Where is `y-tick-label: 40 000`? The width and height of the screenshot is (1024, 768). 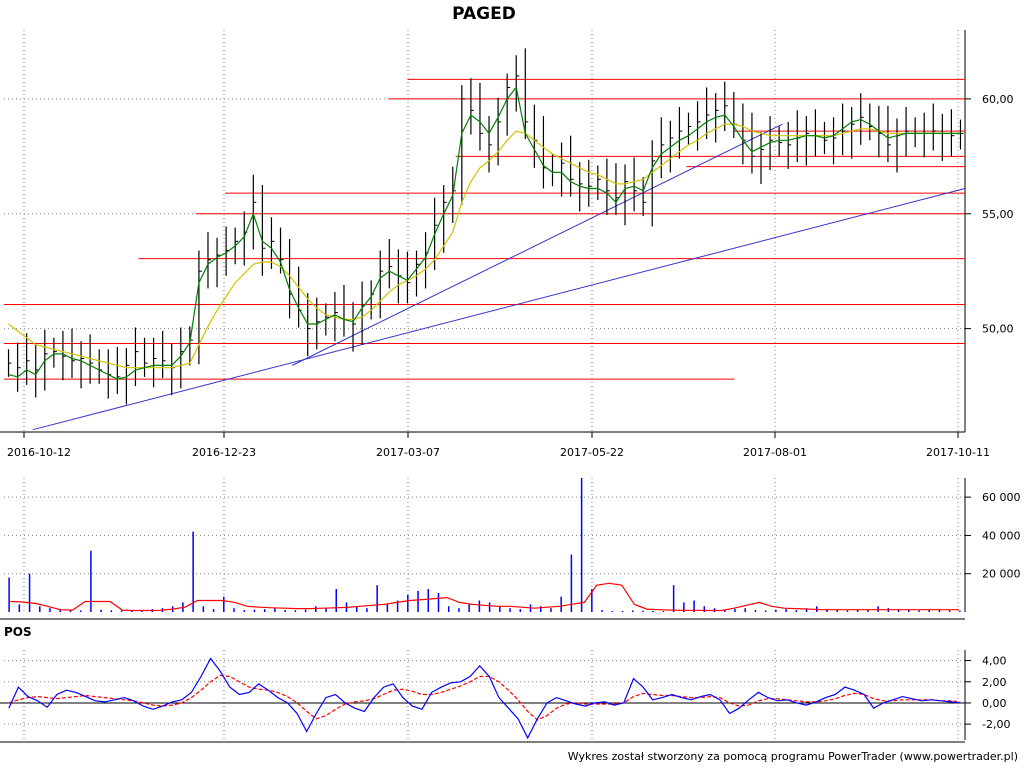
y-tick-label: 40 000 is located at coordinates (1001, 535).